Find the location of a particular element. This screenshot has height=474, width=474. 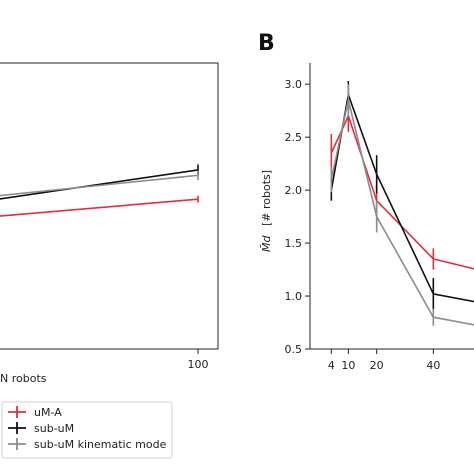

legend-frame is located at coordinates (87, 430).